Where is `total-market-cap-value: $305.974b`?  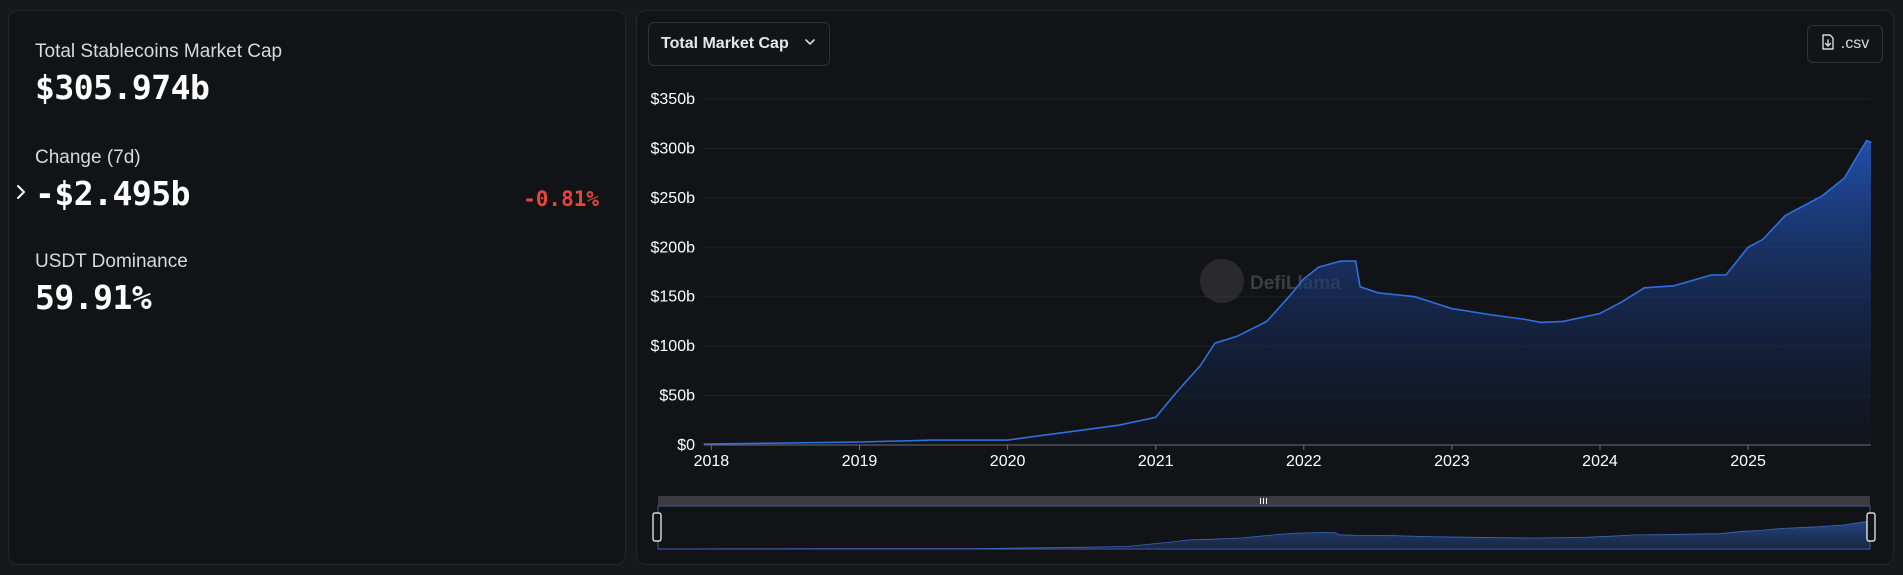
total-market-cap-value: $305.974b is located at coordinates (122, 87).